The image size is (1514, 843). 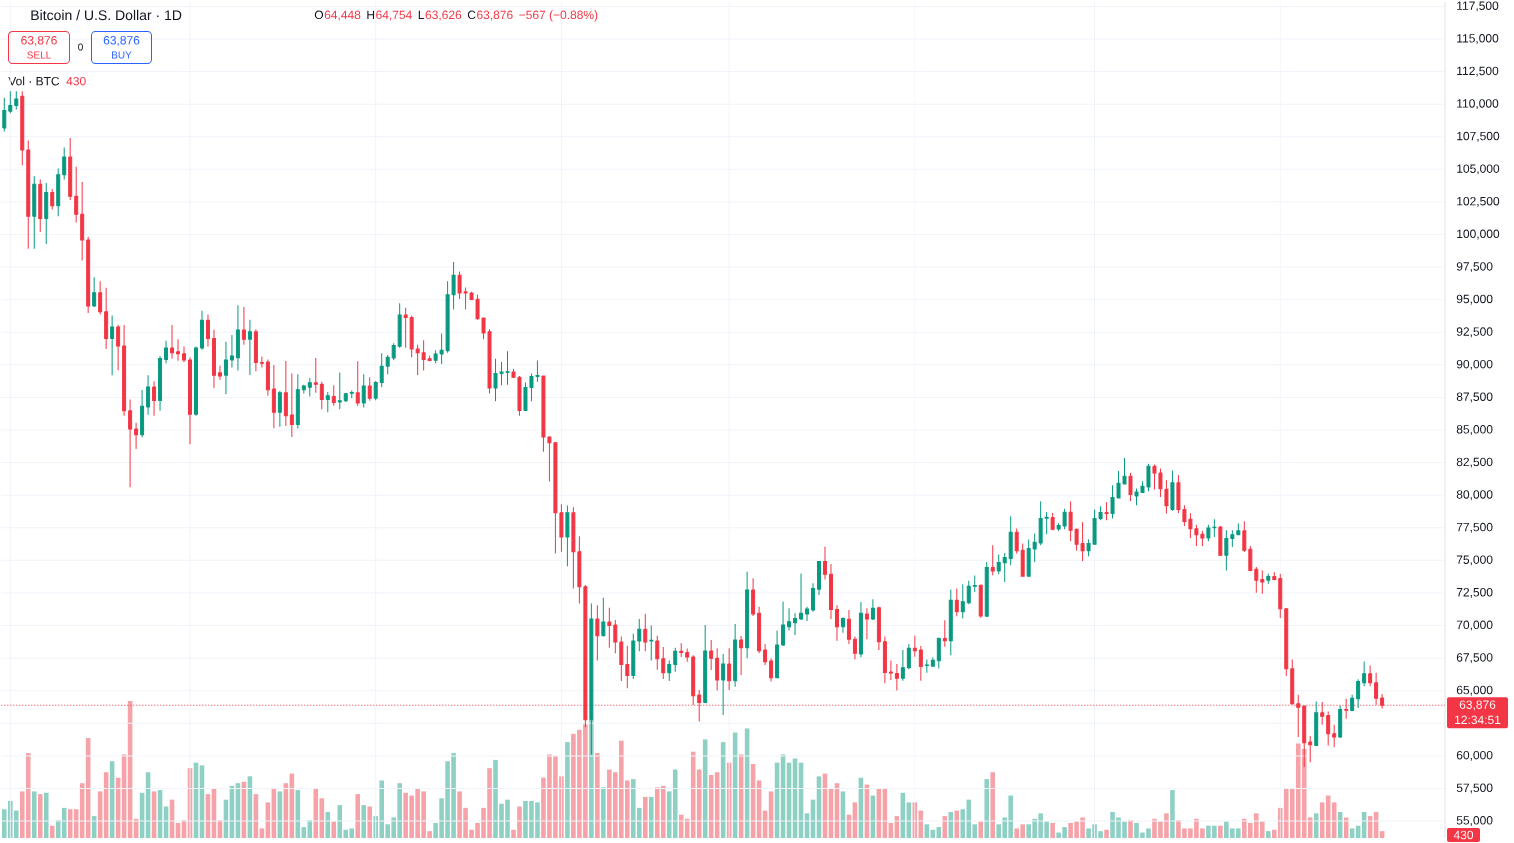 What do you see at coordinates (1478, 201) in the screenshot?
I see `y-tick-label: 102,500` at bounding box center [1478, 201].